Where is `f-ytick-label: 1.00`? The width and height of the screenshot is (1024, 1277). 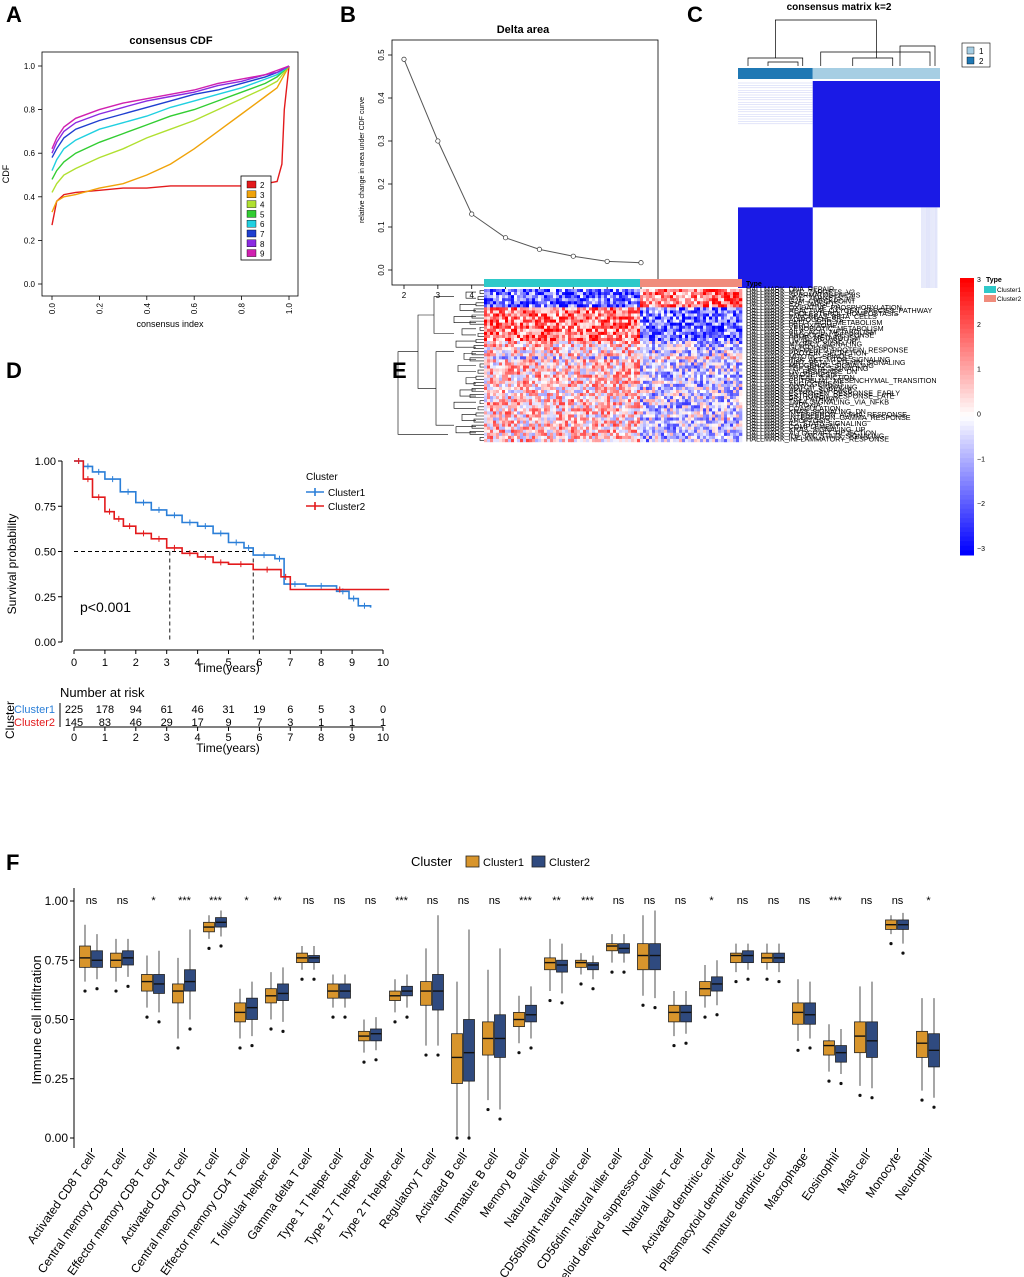
f-ytick-label: 1.00 is located at coordinates (57, 901).